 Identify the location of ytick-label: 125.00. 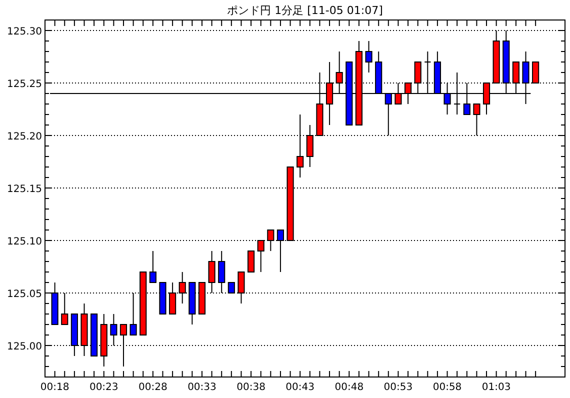
(24, 347).